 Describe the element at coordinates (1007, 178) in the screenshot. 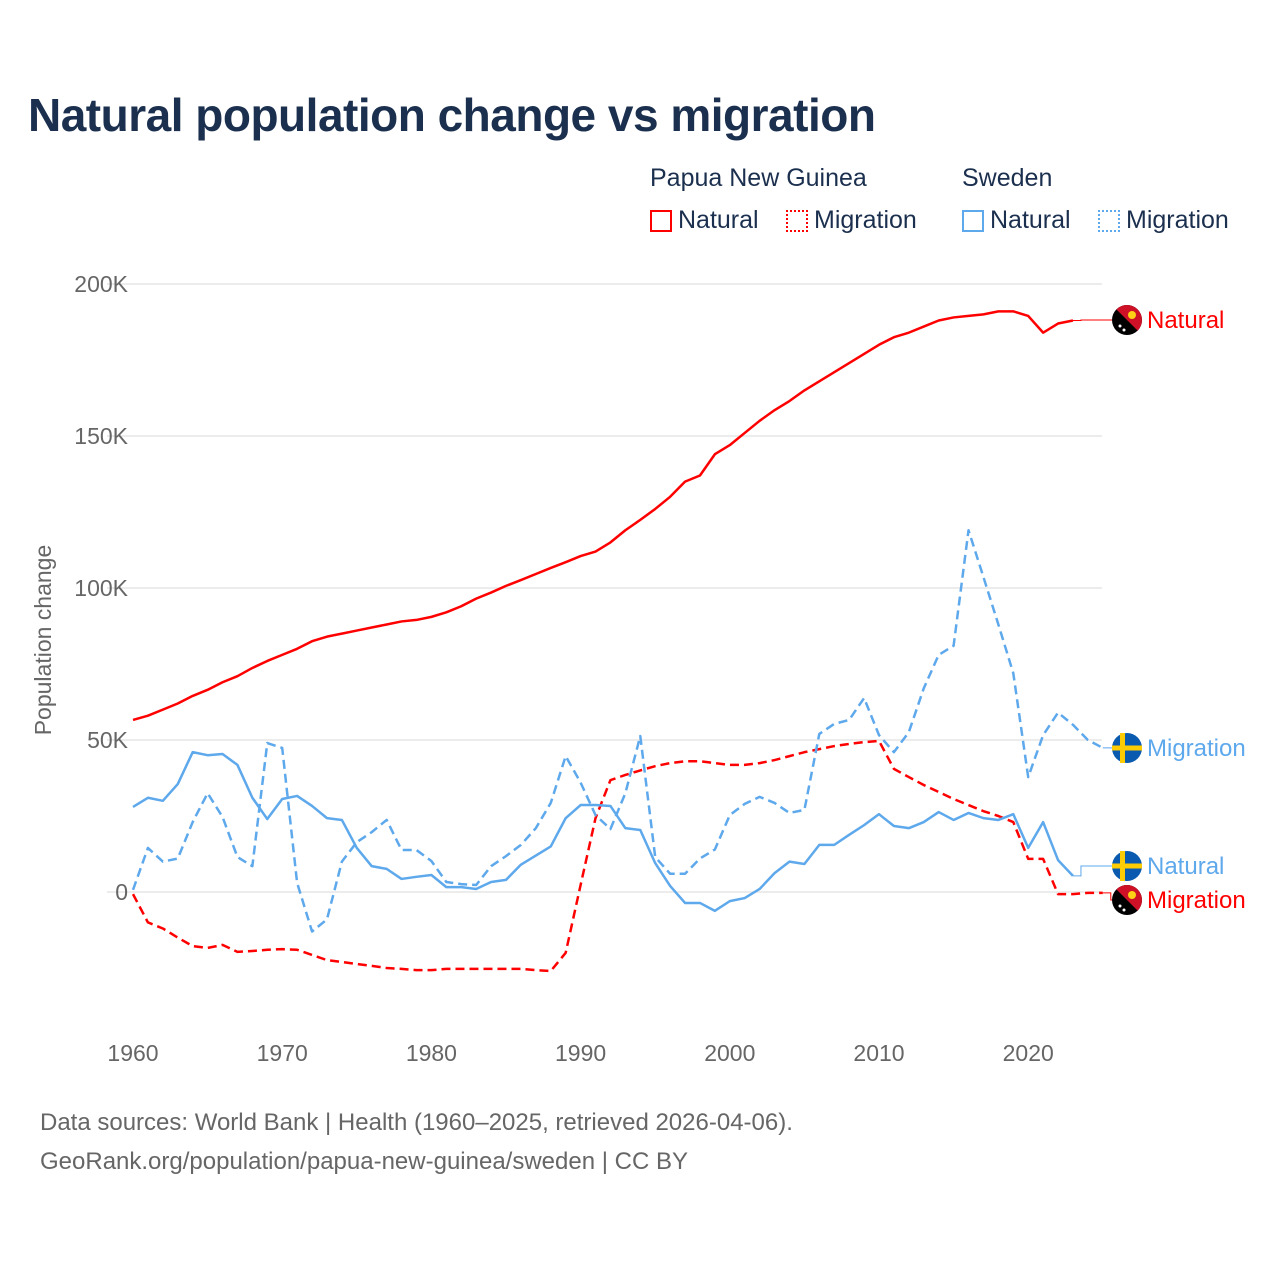

I see `legend-group-sweden: Sweden` at that location.